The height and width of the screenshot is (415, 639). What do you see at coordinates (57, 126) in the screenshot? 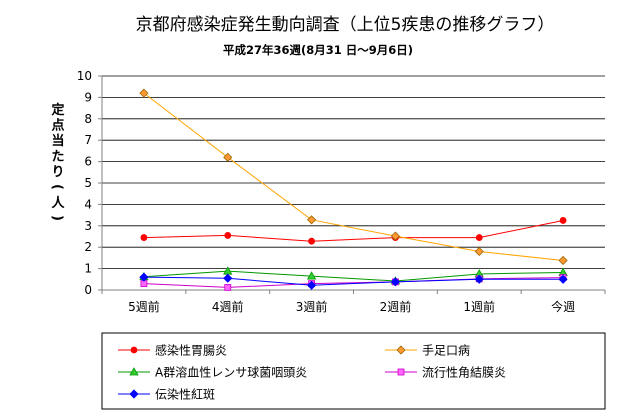
I see `y-axis-label-char: 点` at bounding box center [57, 126].